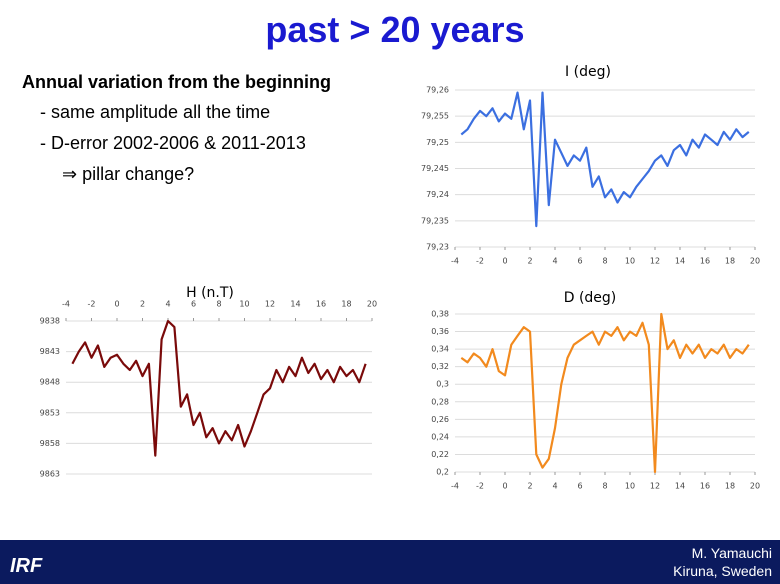  I want to click on chart-title: H (n.T), so click(210, 293).